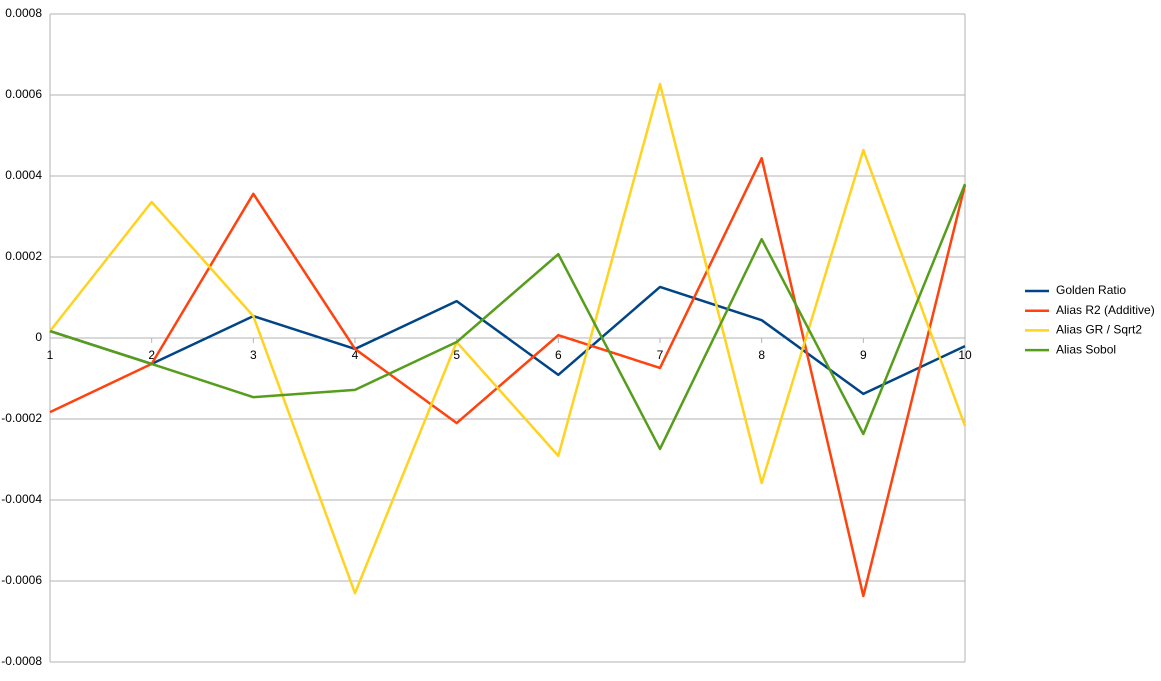 The width and height of the screenshot is (1161, 681). Describe the element at coordinates (355, 355) in the screenshot. I see `x-tick-label: 4` at that location.